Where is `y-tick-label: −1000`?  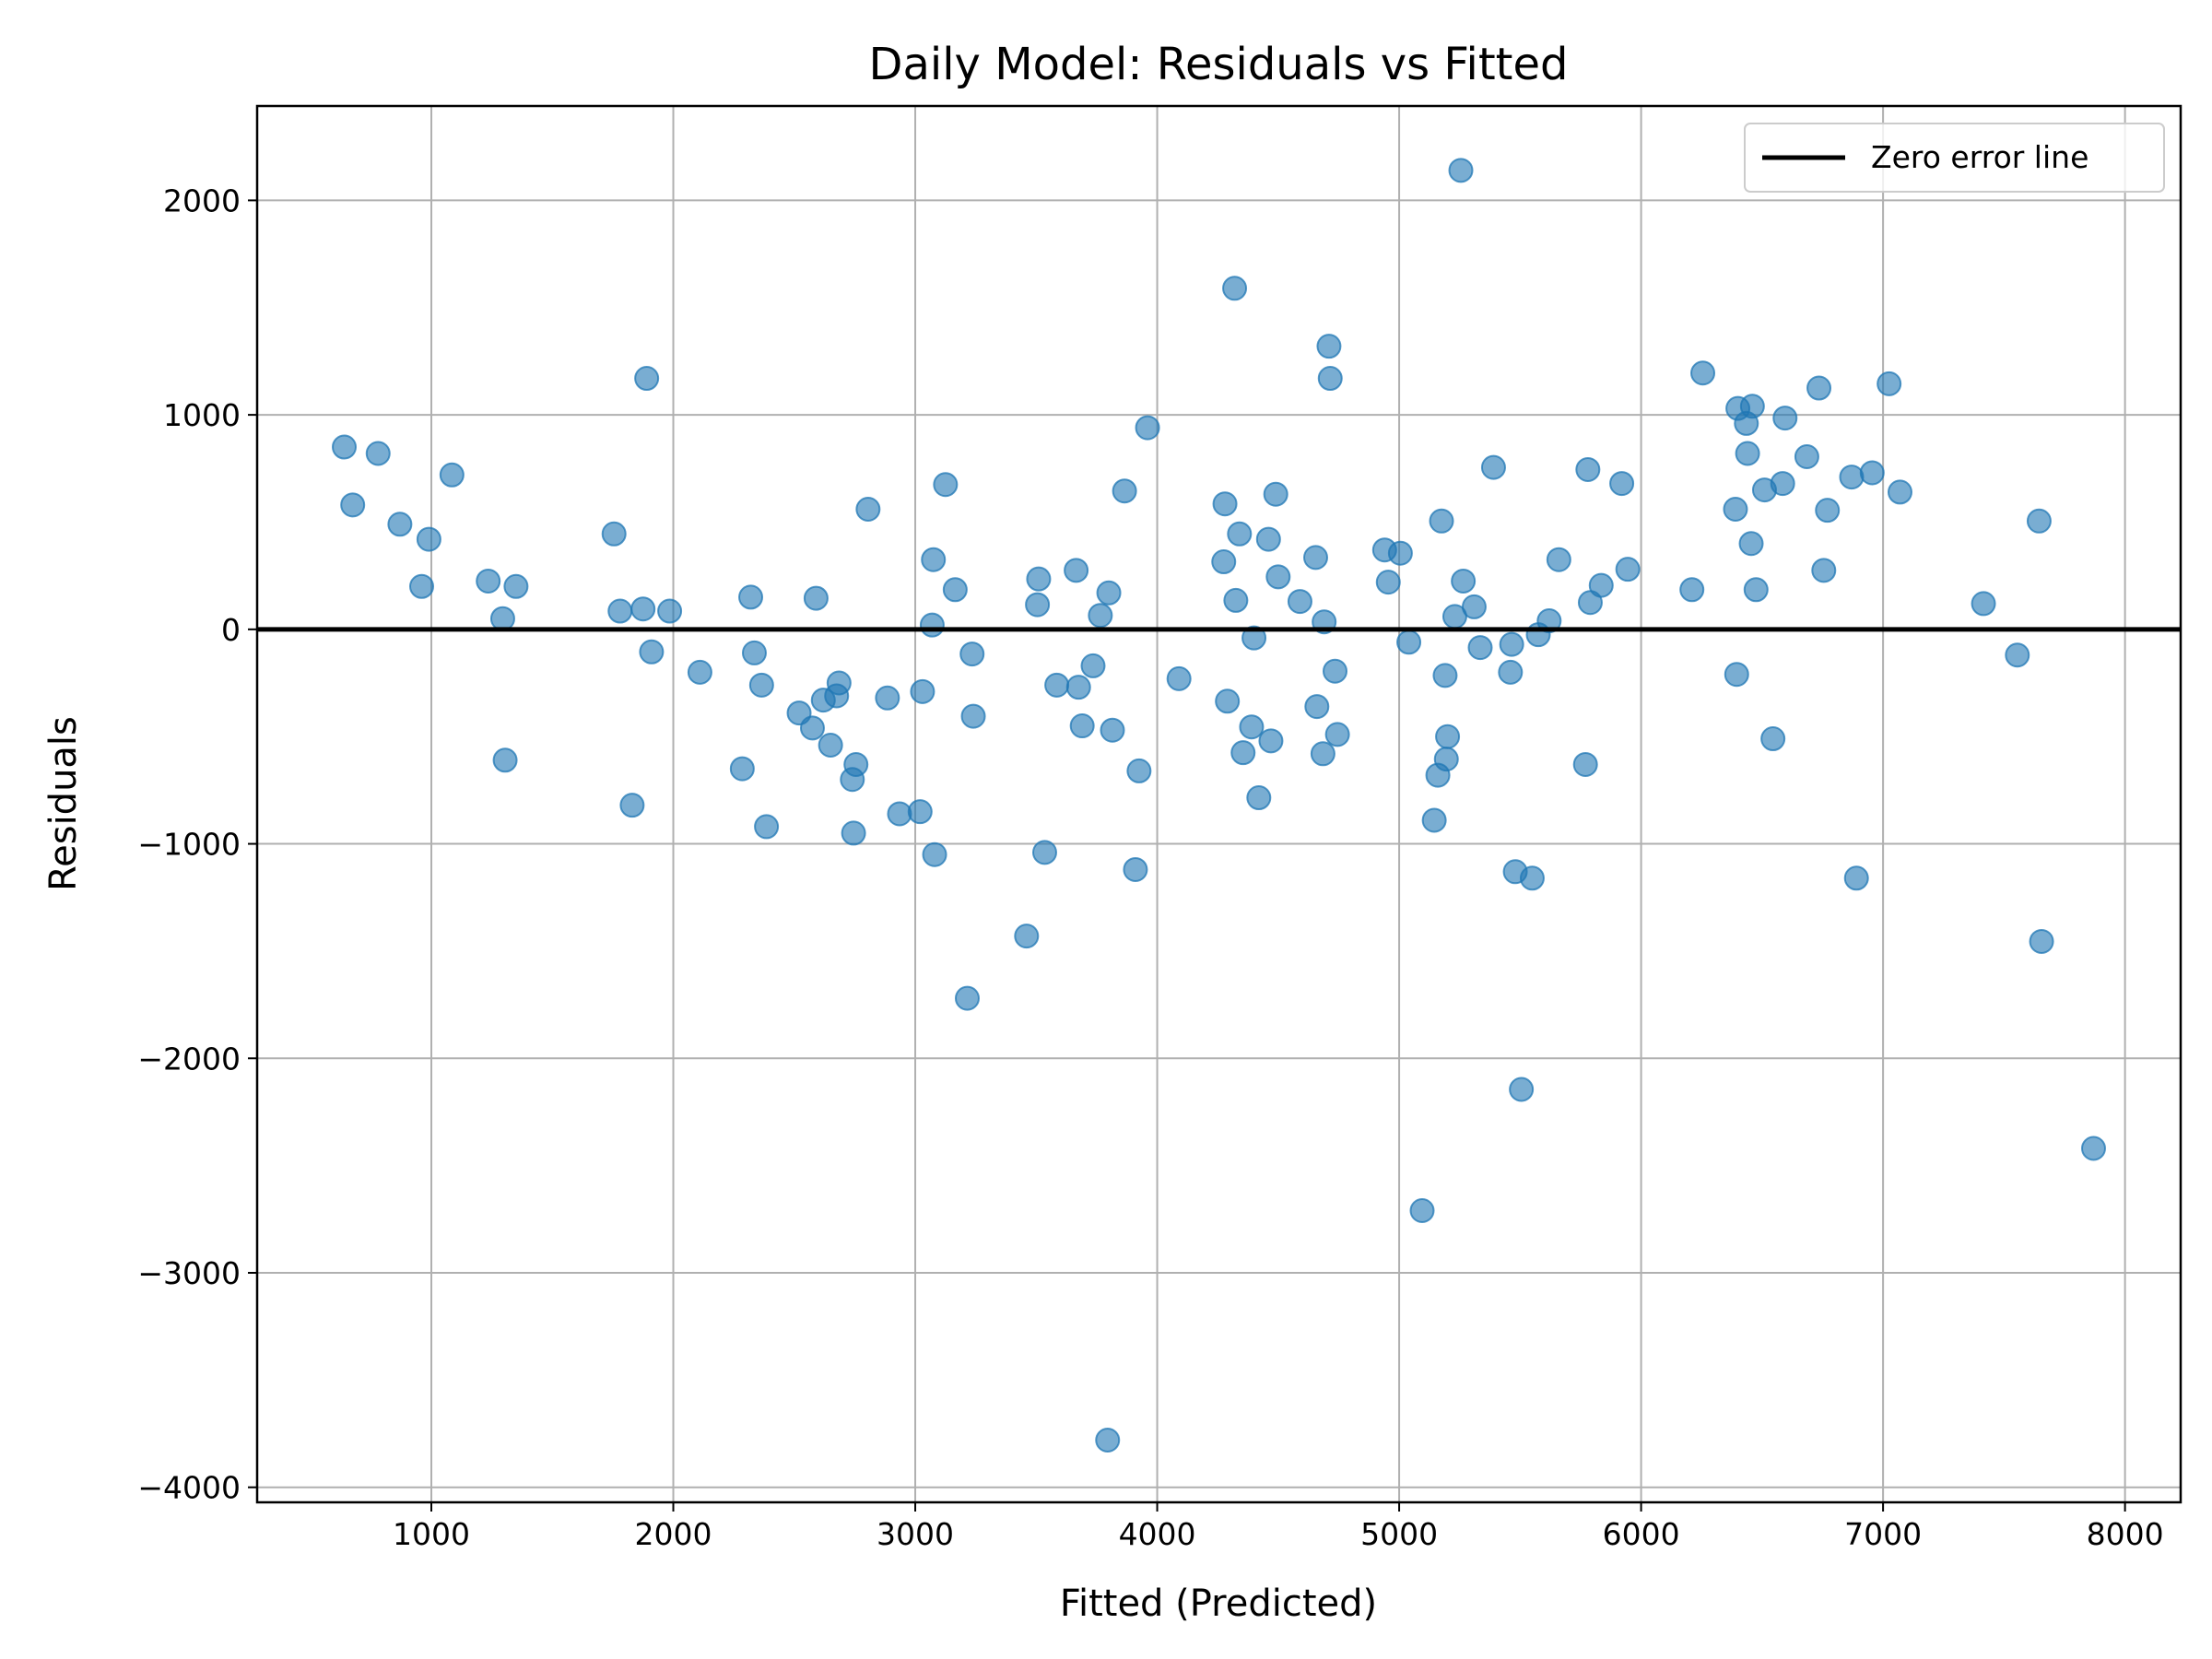 y-tick-label: −1000 is located at coordinates (189, 845).